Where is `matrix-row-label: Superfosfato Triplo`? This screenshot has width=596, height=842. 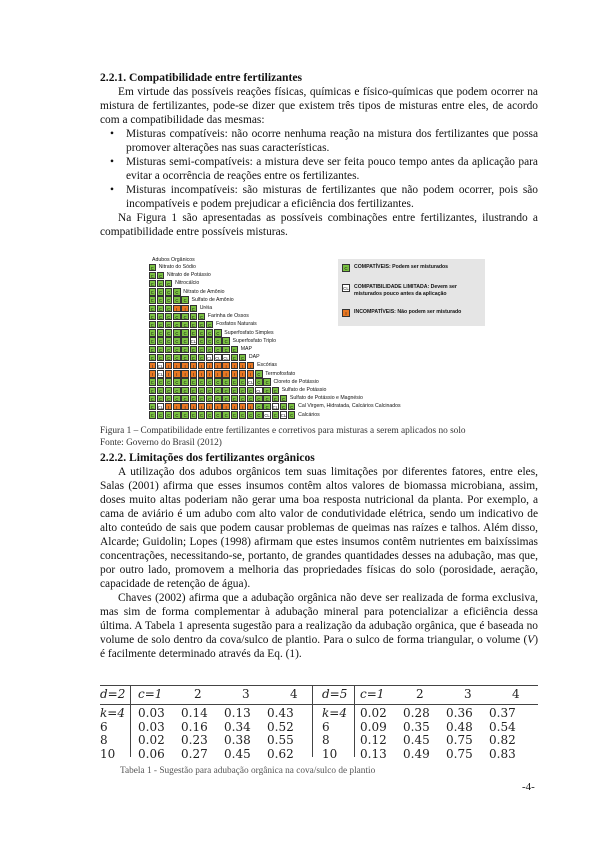 matrix-row-label: Superfosfato Triplo is located at coordinates (254, 340).